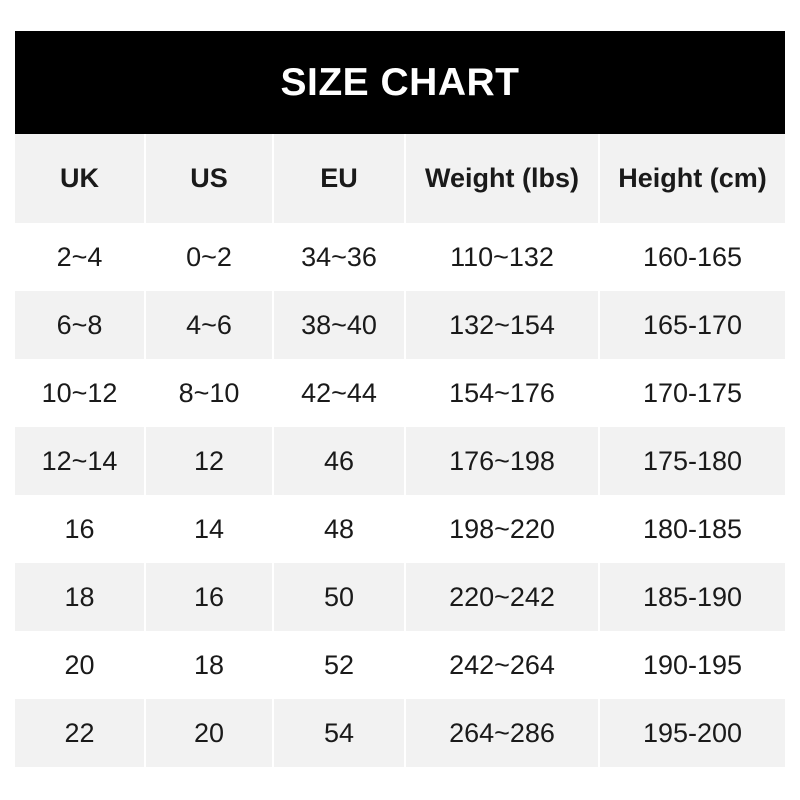 This screenshot has height=800, width=800. I want to click on cell-us: 12, so click(210, 461).